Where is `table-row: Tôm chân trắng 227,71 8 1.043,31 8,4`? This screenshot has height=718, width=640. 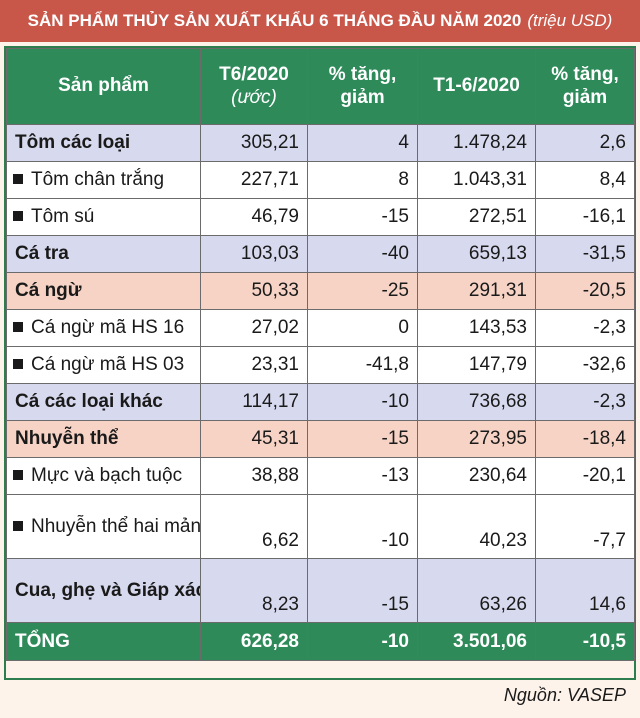
table-row: Tôm chân trắng 227,71 8 1.043,31 8,4 is located at coordinates (320, 180).